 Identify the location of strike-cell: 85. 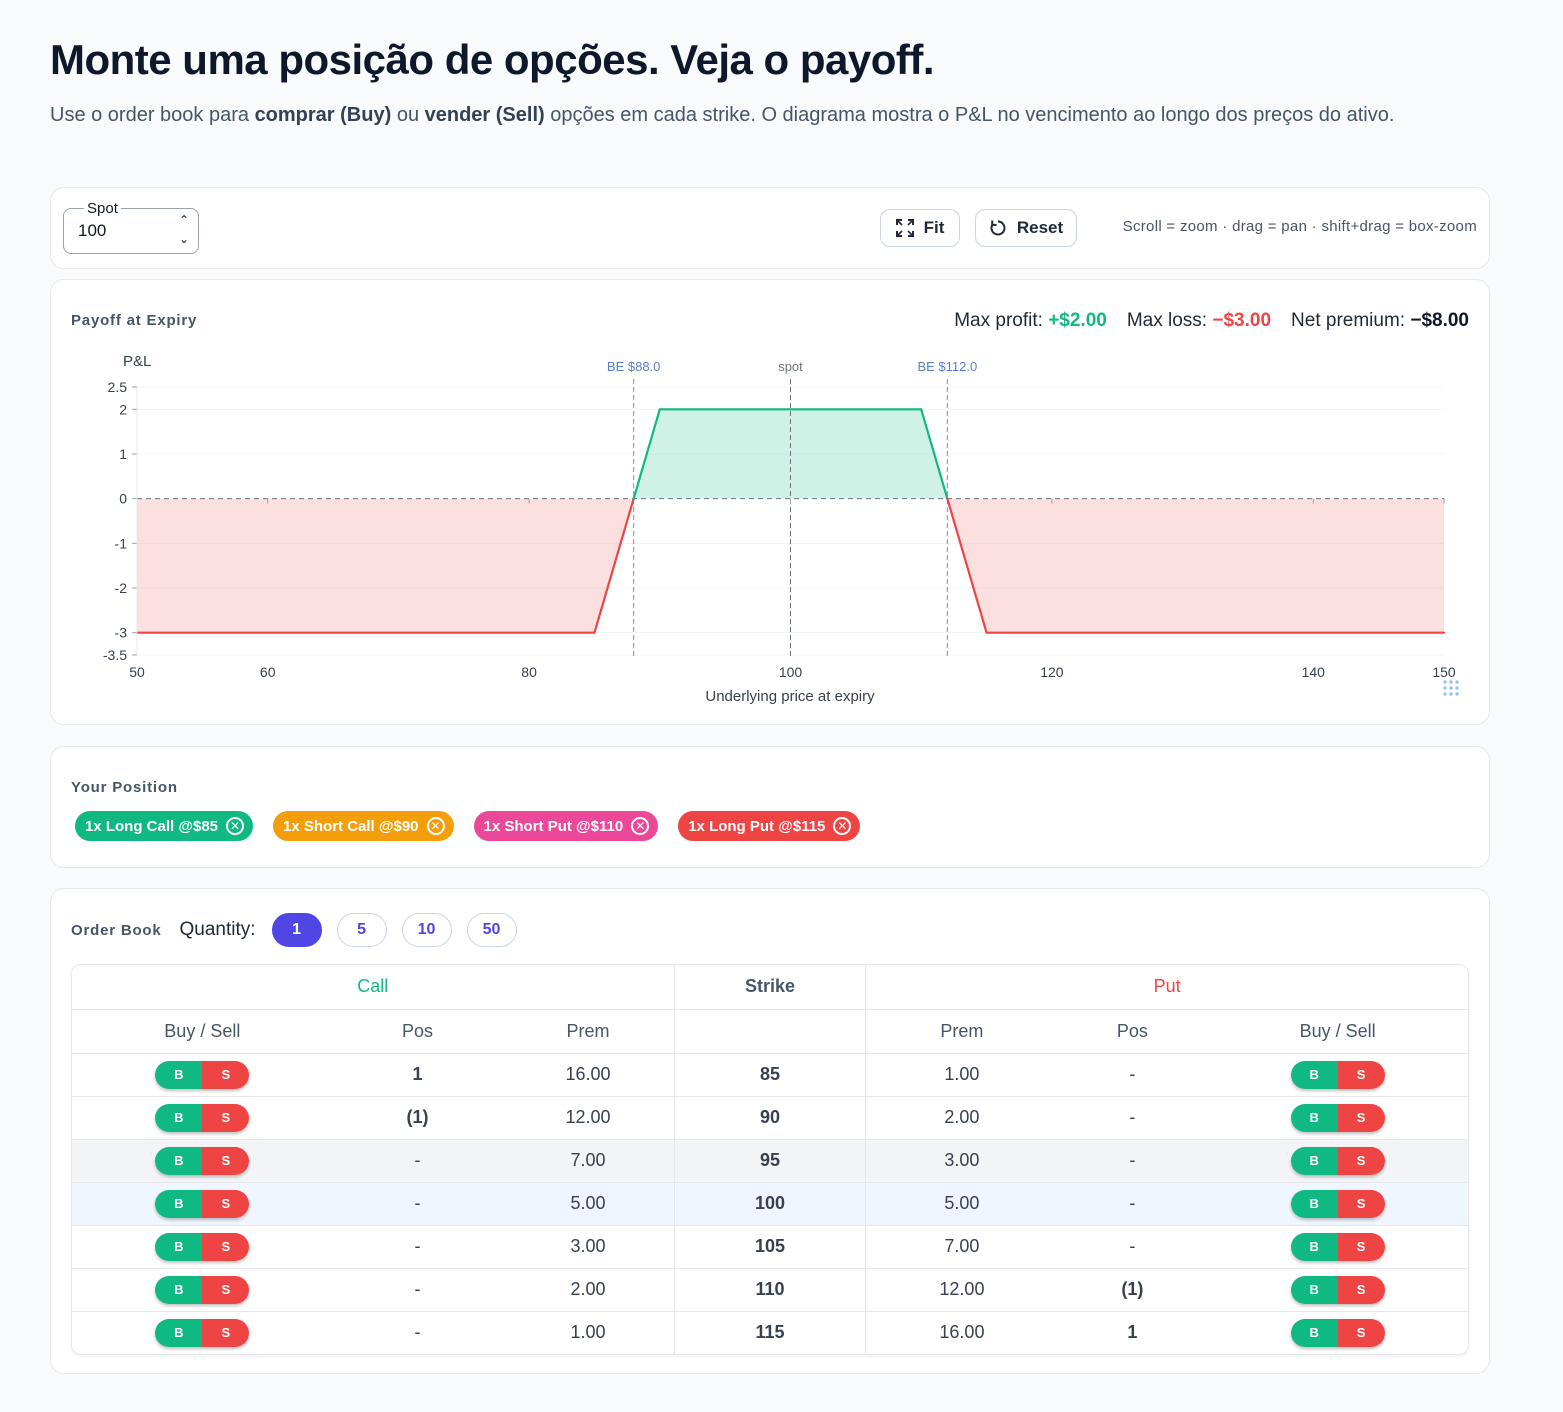
(770, 1075).